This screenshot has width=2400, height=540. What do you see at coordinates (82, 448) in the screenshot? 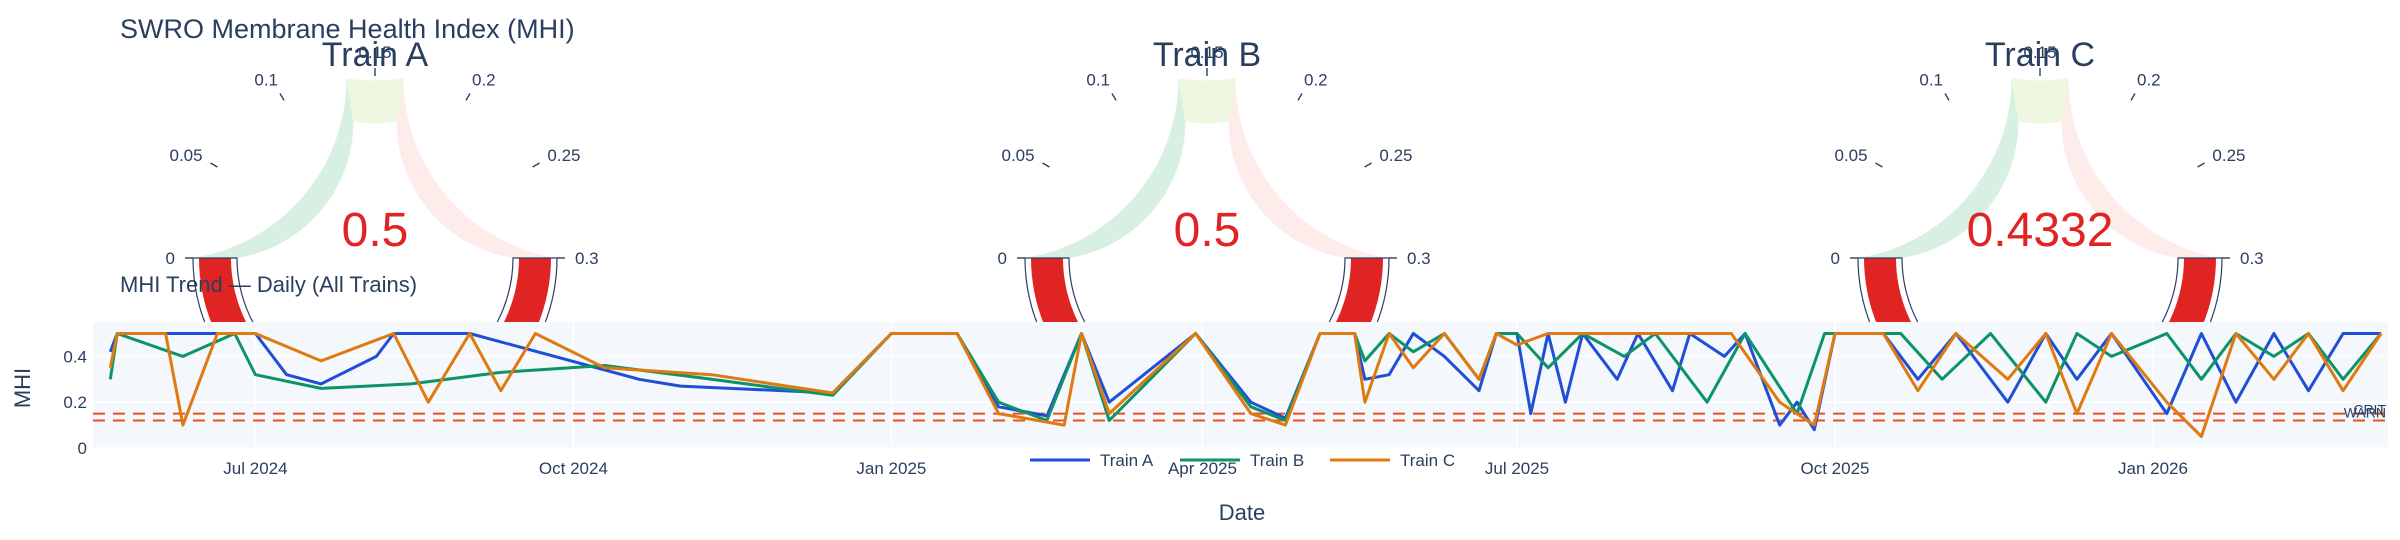
I see `y-tick-label: 0` at bounding box center [82, 448].